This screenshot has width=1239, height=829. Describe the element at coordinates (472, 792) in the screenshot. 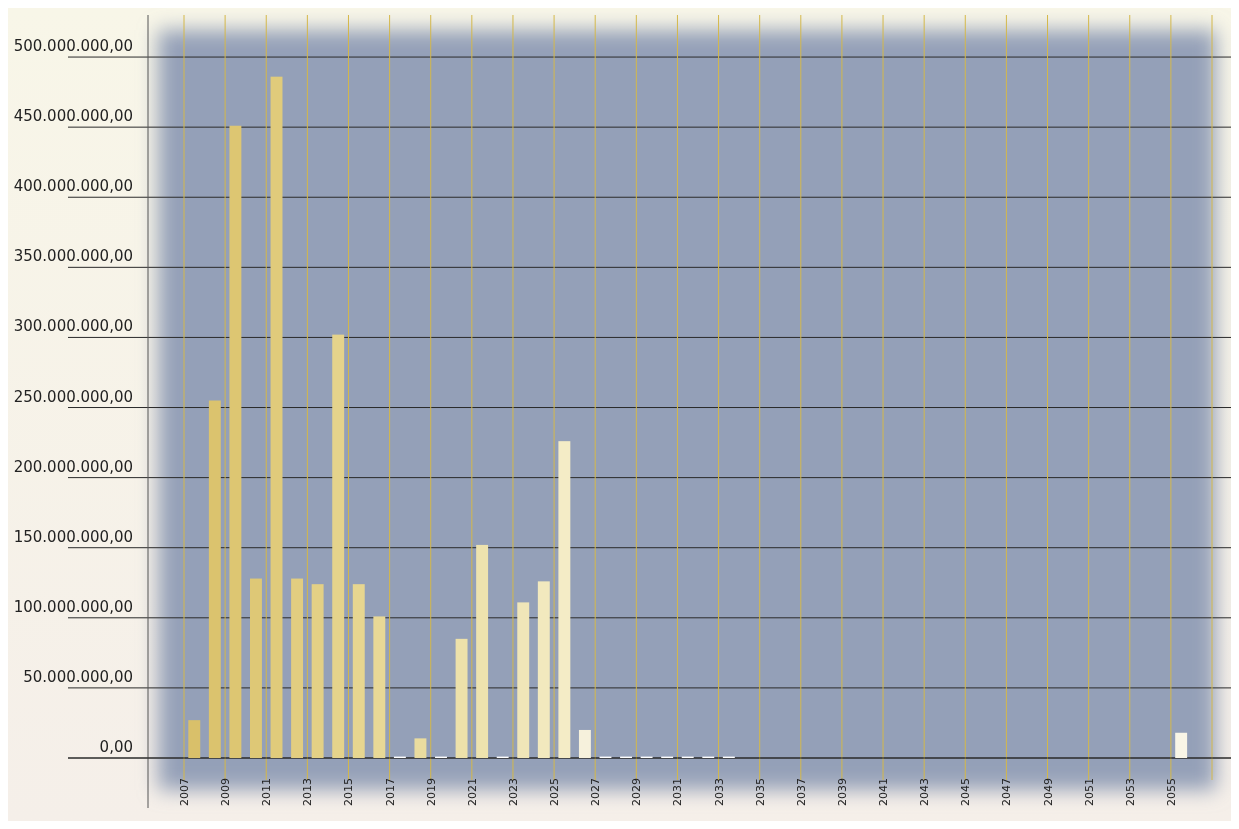

I see `x-tick-label: 2021` at that location.